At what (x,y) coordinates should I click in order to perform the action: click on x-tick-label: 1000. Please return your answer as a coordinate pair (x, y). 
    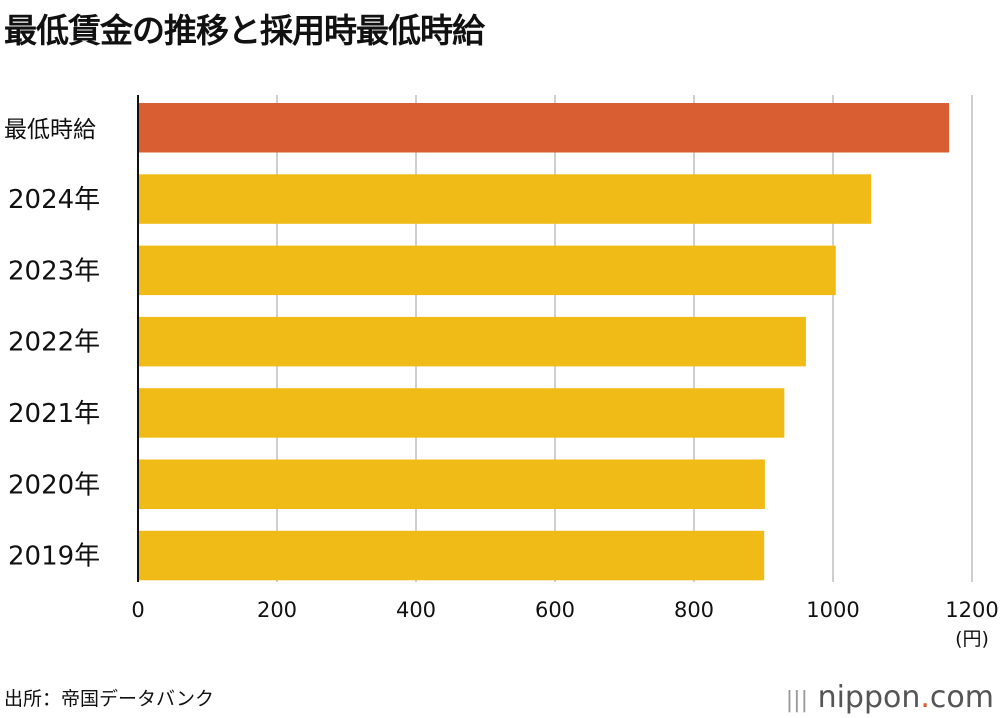
    Looking at the image, I should click on (832, 610).